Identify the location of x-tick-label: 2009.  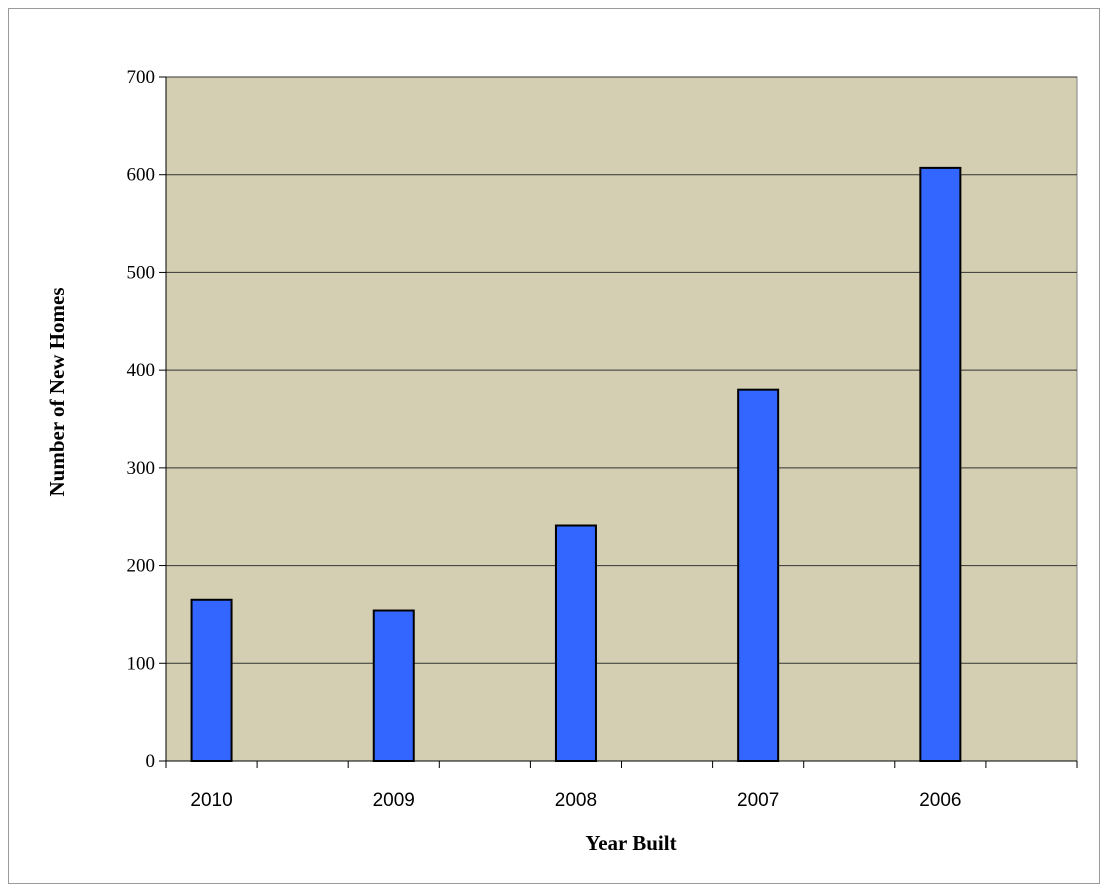
(394, 800).